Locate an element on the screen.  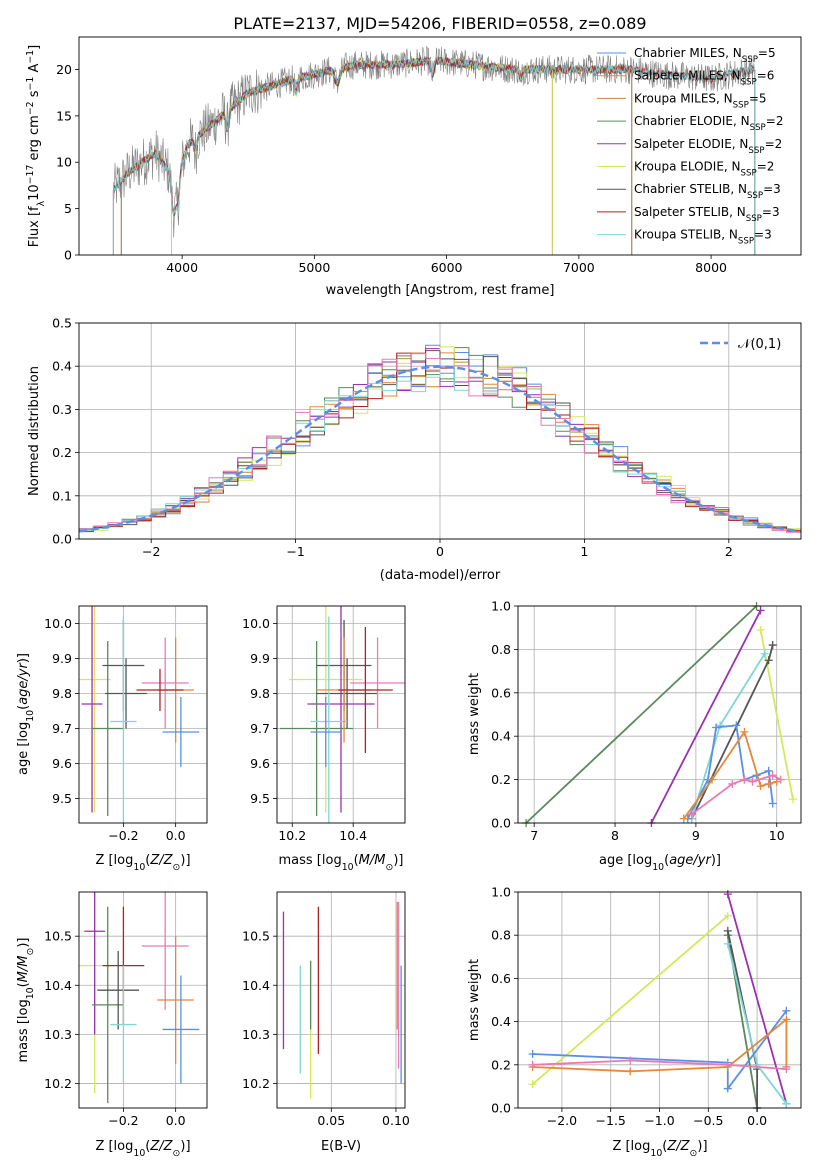
y-axis-label: Flux [fλ10−17 erg cm−2 s−1 A−1] is located at coordinates (36, 146).